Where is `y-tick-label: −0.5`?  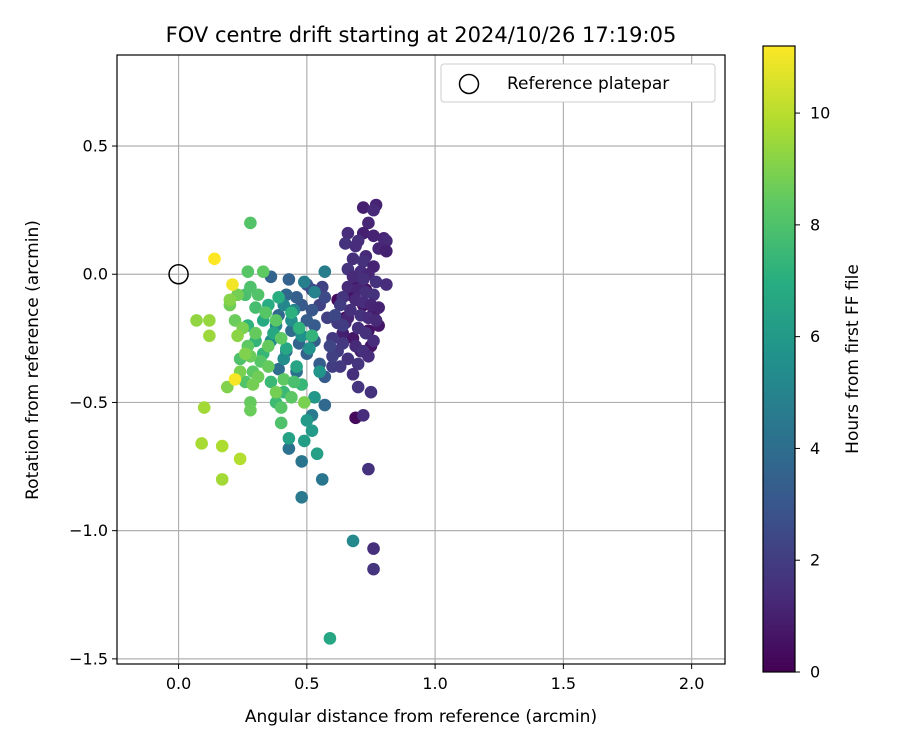 y-tick-label: −0.5 is located at coordinates (88, 402).